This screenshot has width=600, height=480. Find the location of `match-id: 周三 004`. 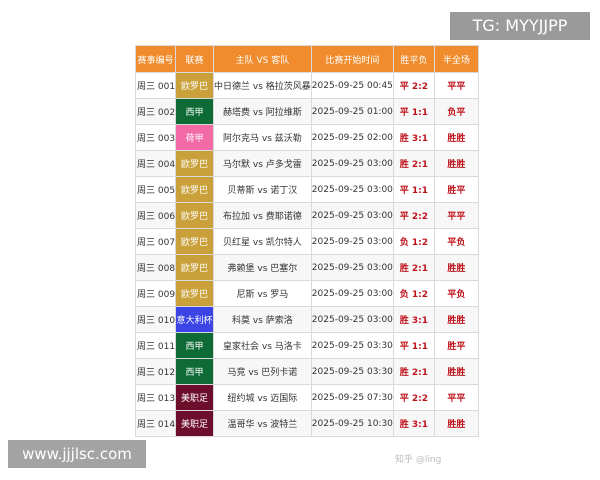

match-id: 周三 004 is located at coordinates (155, 163).